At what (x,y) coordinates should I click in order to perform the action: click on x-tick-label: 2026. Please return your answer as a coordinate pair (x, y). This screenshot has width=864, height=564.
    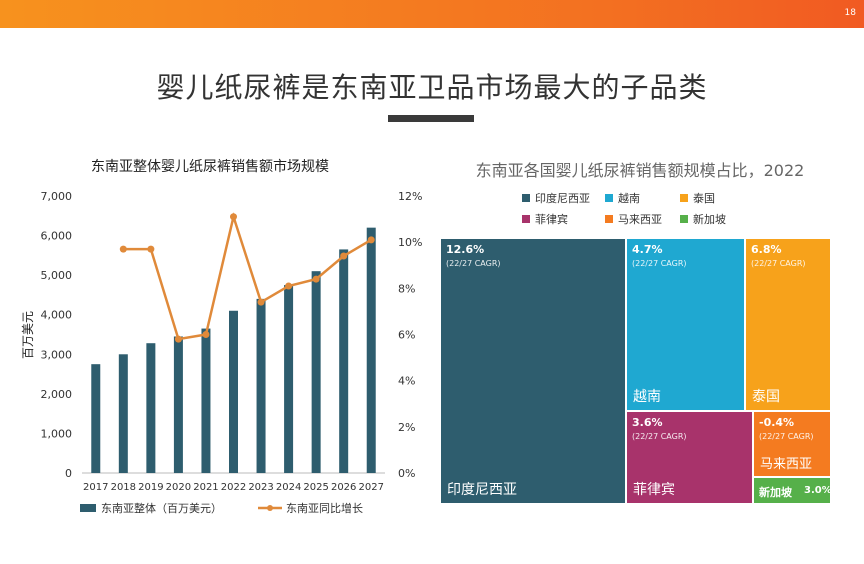
    Looking at the image, I should click on (343, 487).